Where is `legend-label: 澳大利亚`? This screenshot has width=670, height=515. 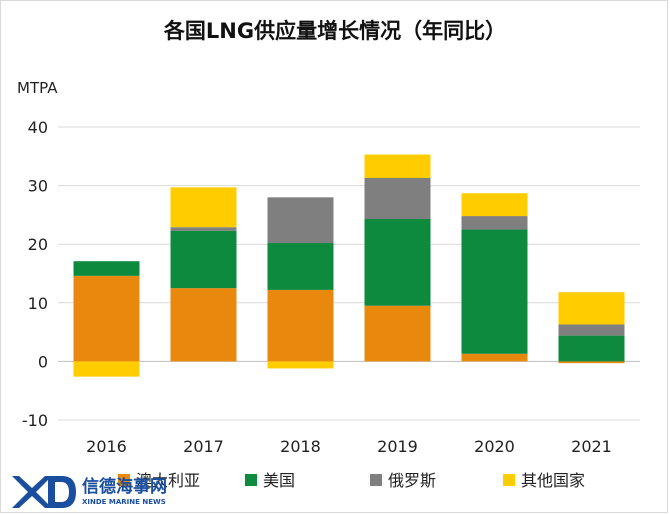
legend-label: 澳大利亚 is located at coordinates (168, 480).